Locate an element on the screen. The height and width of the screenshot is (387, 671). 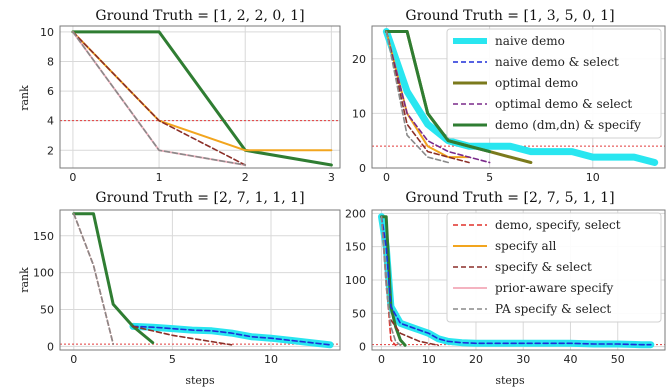
legend-label: PA specify & select is located at coordinates (553, 309).